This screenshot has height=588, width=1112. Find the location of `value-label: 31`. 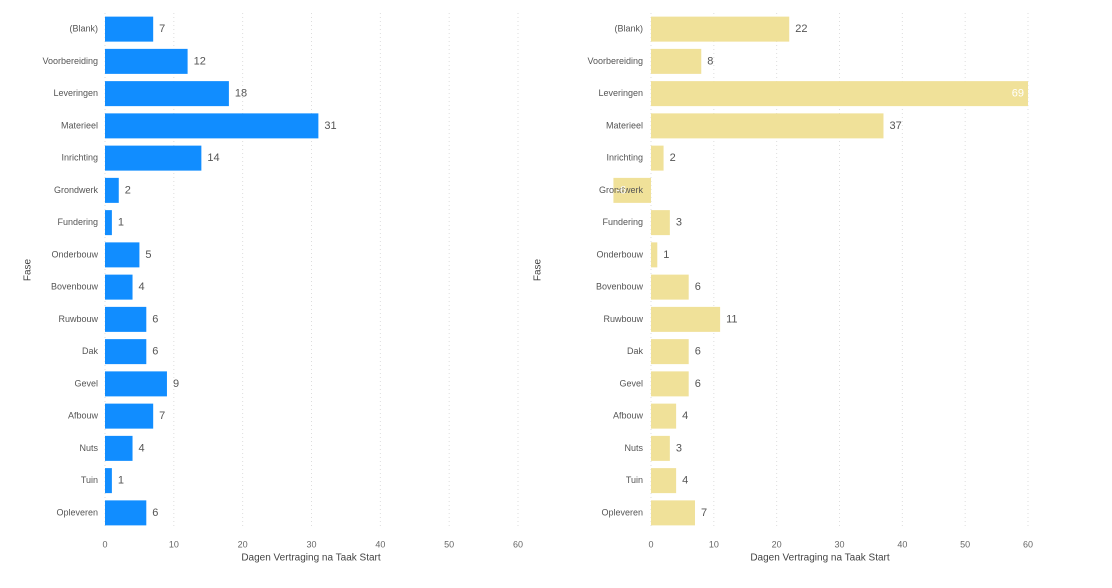

value-label: 31 is located at coordinates (330, 126).